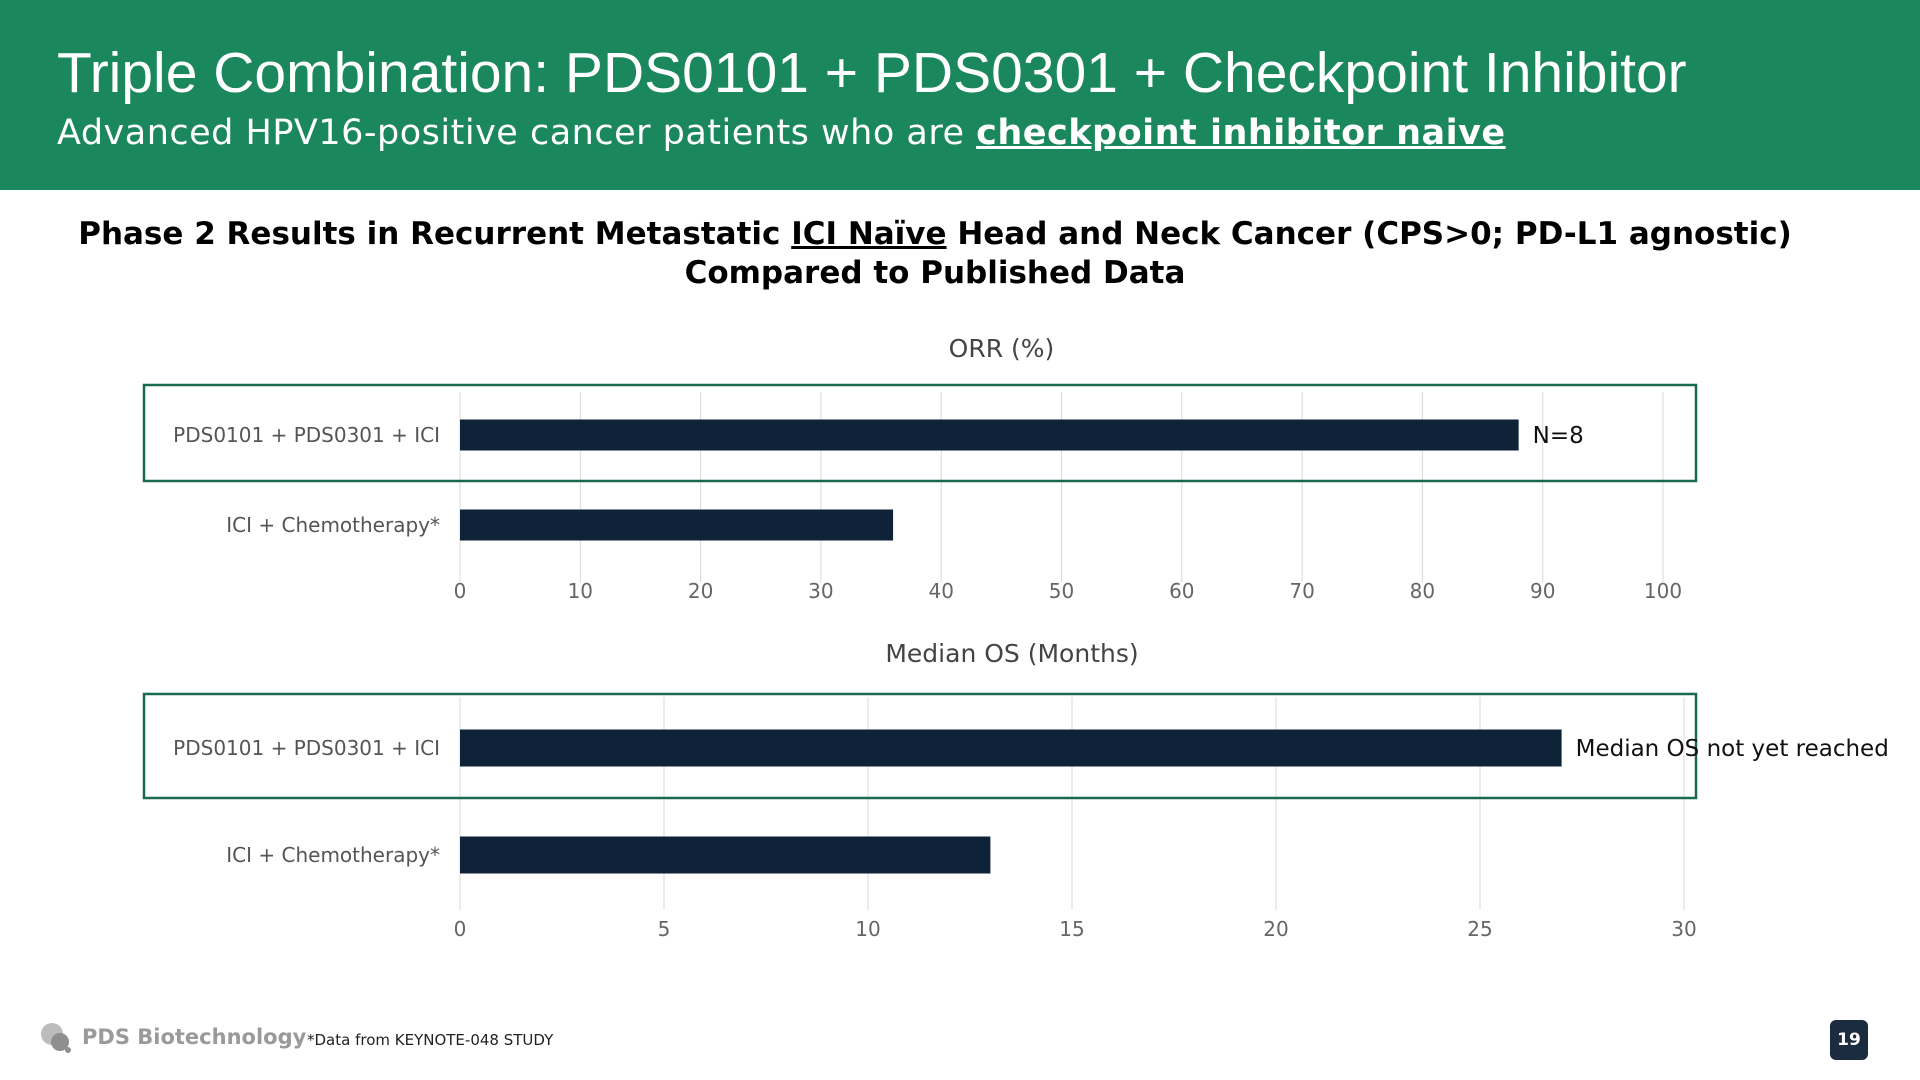 Image resolution: width=1920 pixels, height=1080 pixels. Describe the element at coordinates (1542, 591) in the screenshot. I see `tick-label: 90` at that location.